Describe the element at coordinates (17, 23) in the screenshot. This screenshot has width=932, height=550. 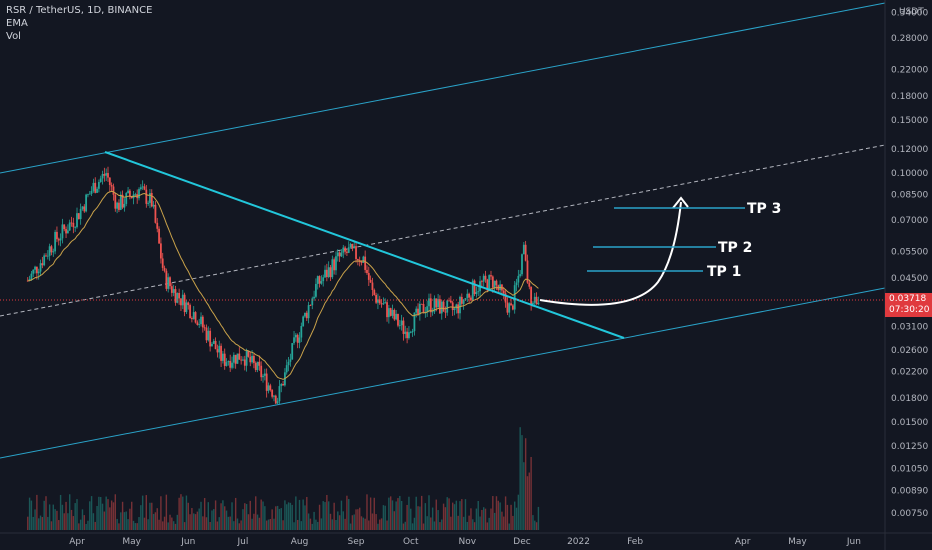
I see `ema-indicator-label: EMA` at that location.